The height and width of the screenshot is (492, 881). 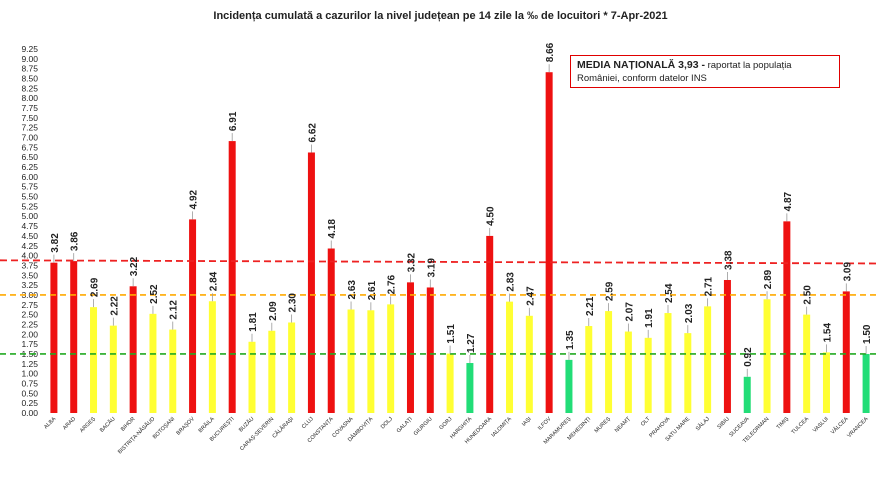 What do you see at coordinates (723, 423) in the screenshot?
I see `category-label: SIBIU` at bounding box center [723, 423].